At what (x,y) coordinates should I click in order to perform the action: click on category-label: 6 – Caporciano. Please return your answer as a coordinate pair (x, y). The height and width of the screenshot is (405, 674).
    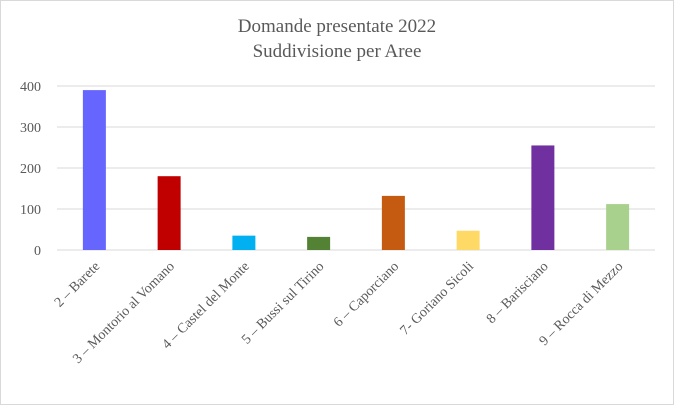
    Looking at the image, I should click on (366, 294).